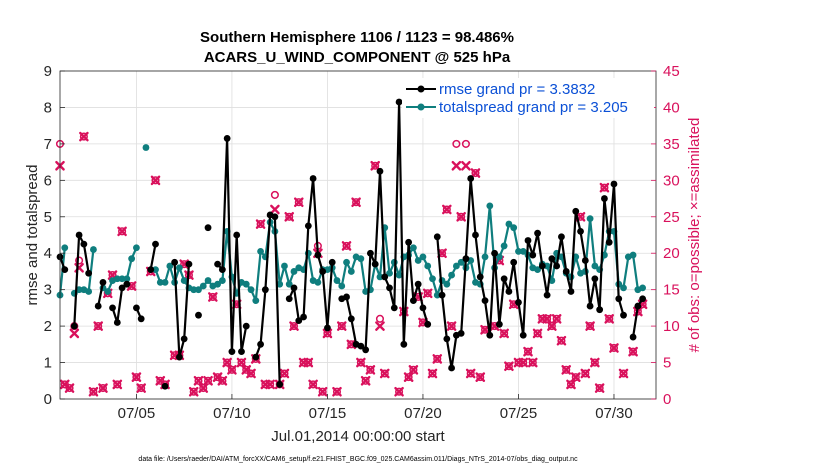 This screenshot has width=830, height=470. Describe the element at coordinates (48, 363) in the screenshot. I see `y-tick-label: 1` at that location.